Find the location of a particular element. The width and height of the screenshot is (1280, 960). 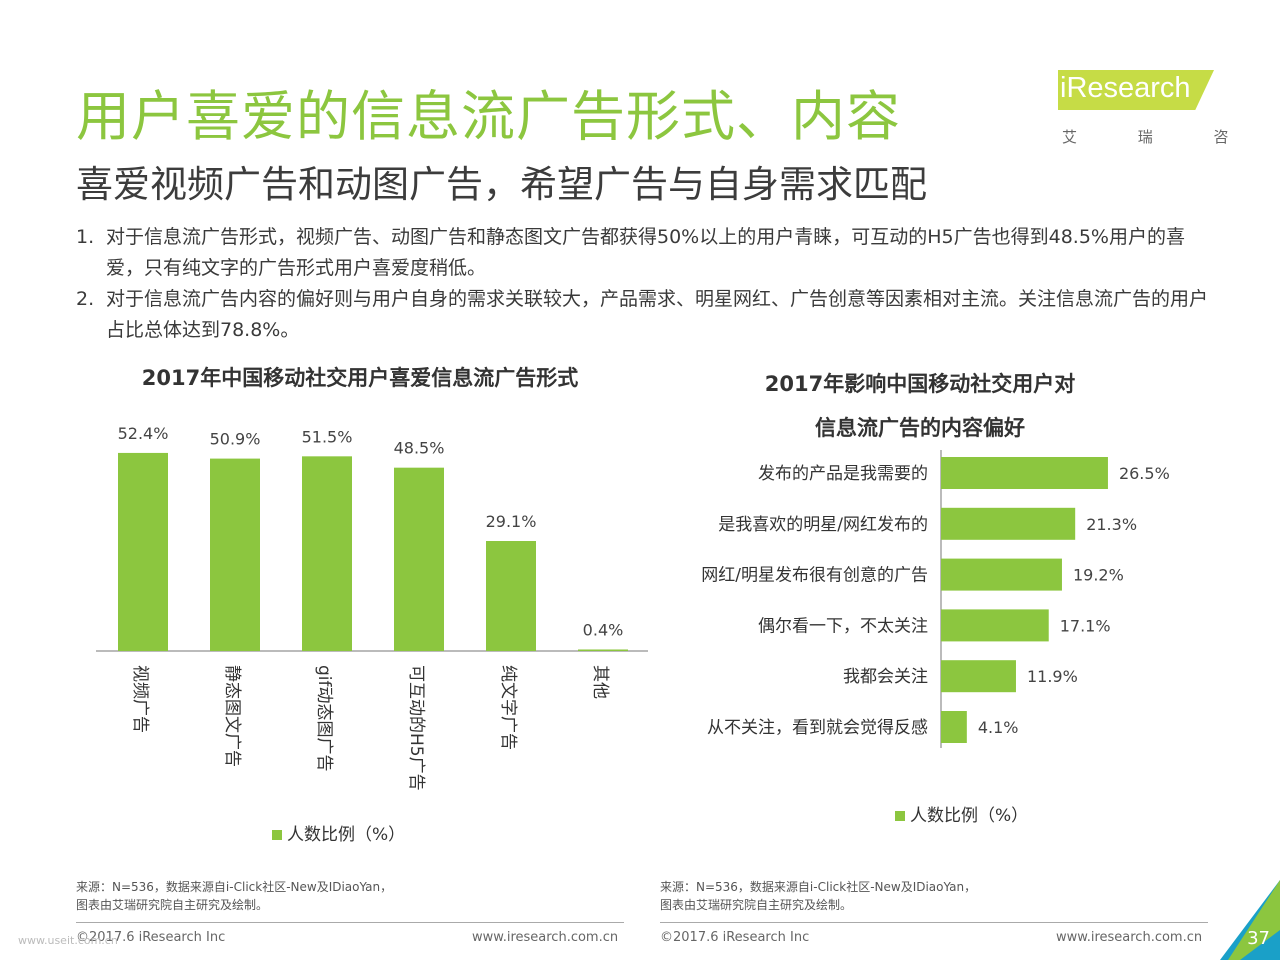

category-label: 从不关注，看到就会觉得反感 is located at coordinates (817, 728).